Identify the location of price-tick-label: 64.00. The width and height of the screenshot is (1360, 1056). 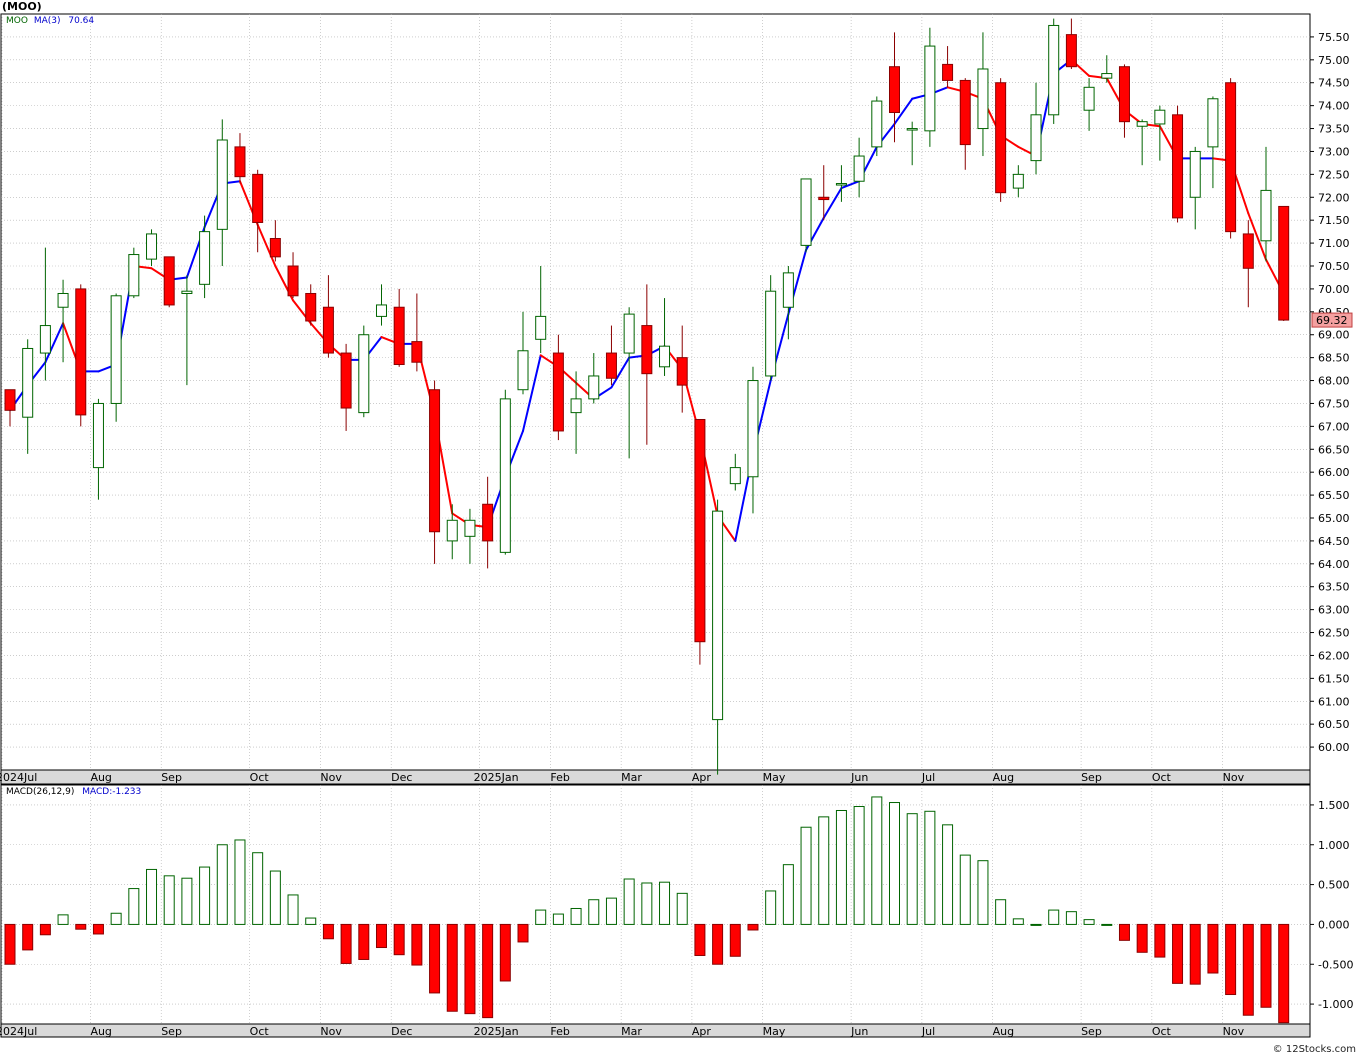
(1334, 564).